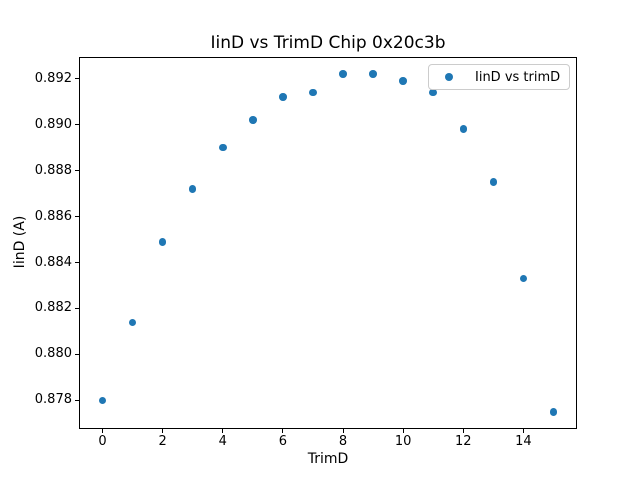 The width and height of the screenshot is (640, 480). What do you see at coordinates (343, 441) in the screenshot?
I see `x-tick-label: 8` at bounding box center [343, 441].